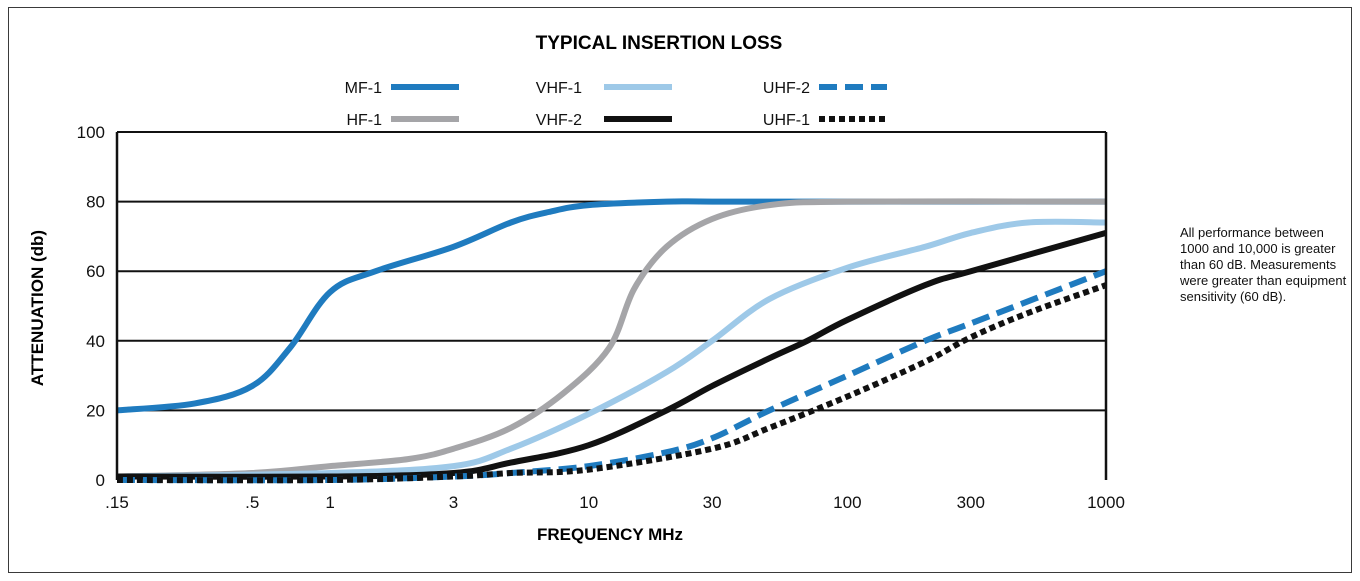  What do you see at coordinates (1106, 502) in the screenshot?
I see `x-tick-label: 1000` at bounding box center [1106, 502].